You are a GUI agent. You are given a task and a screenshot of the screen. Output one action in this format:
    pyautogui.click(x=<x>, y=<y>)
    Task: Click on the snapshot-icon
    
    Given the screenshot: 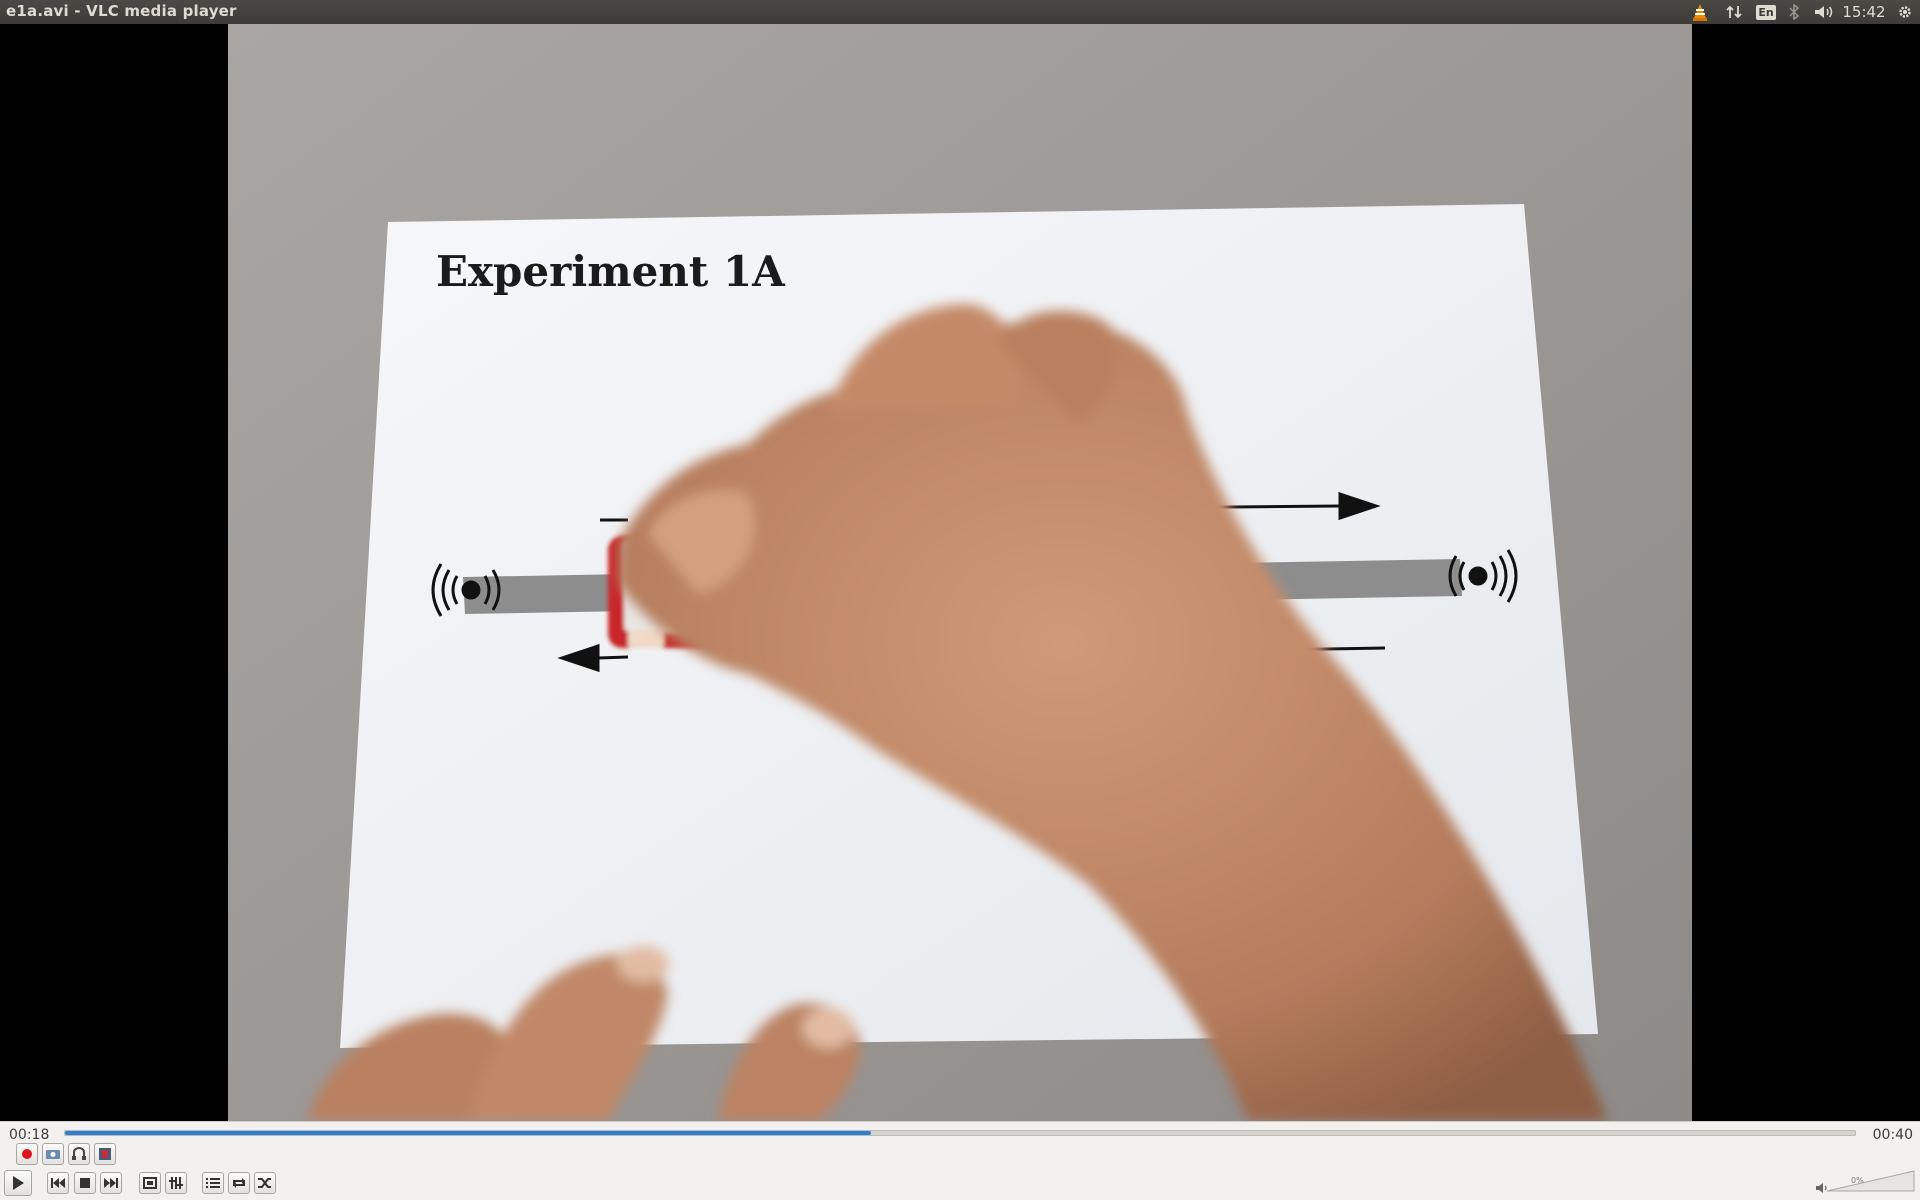 What is the action you would take?
    pyautogui.click(x=53, y=1154)
    